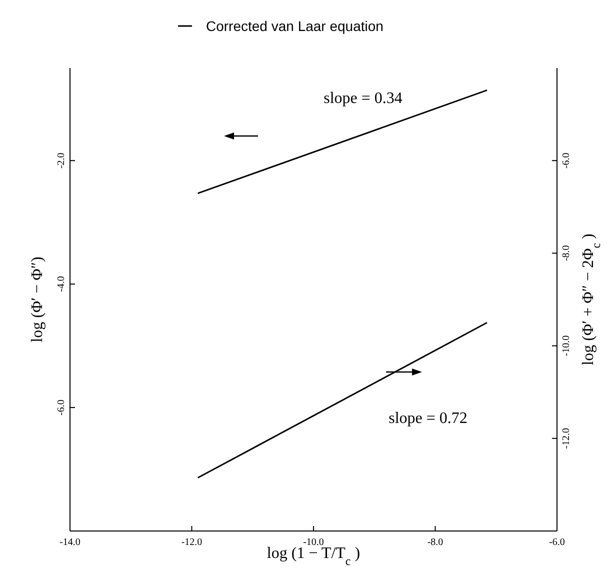  I want to click on y-axis-title: log (Φ′ − Φ″), so click(37, 299).